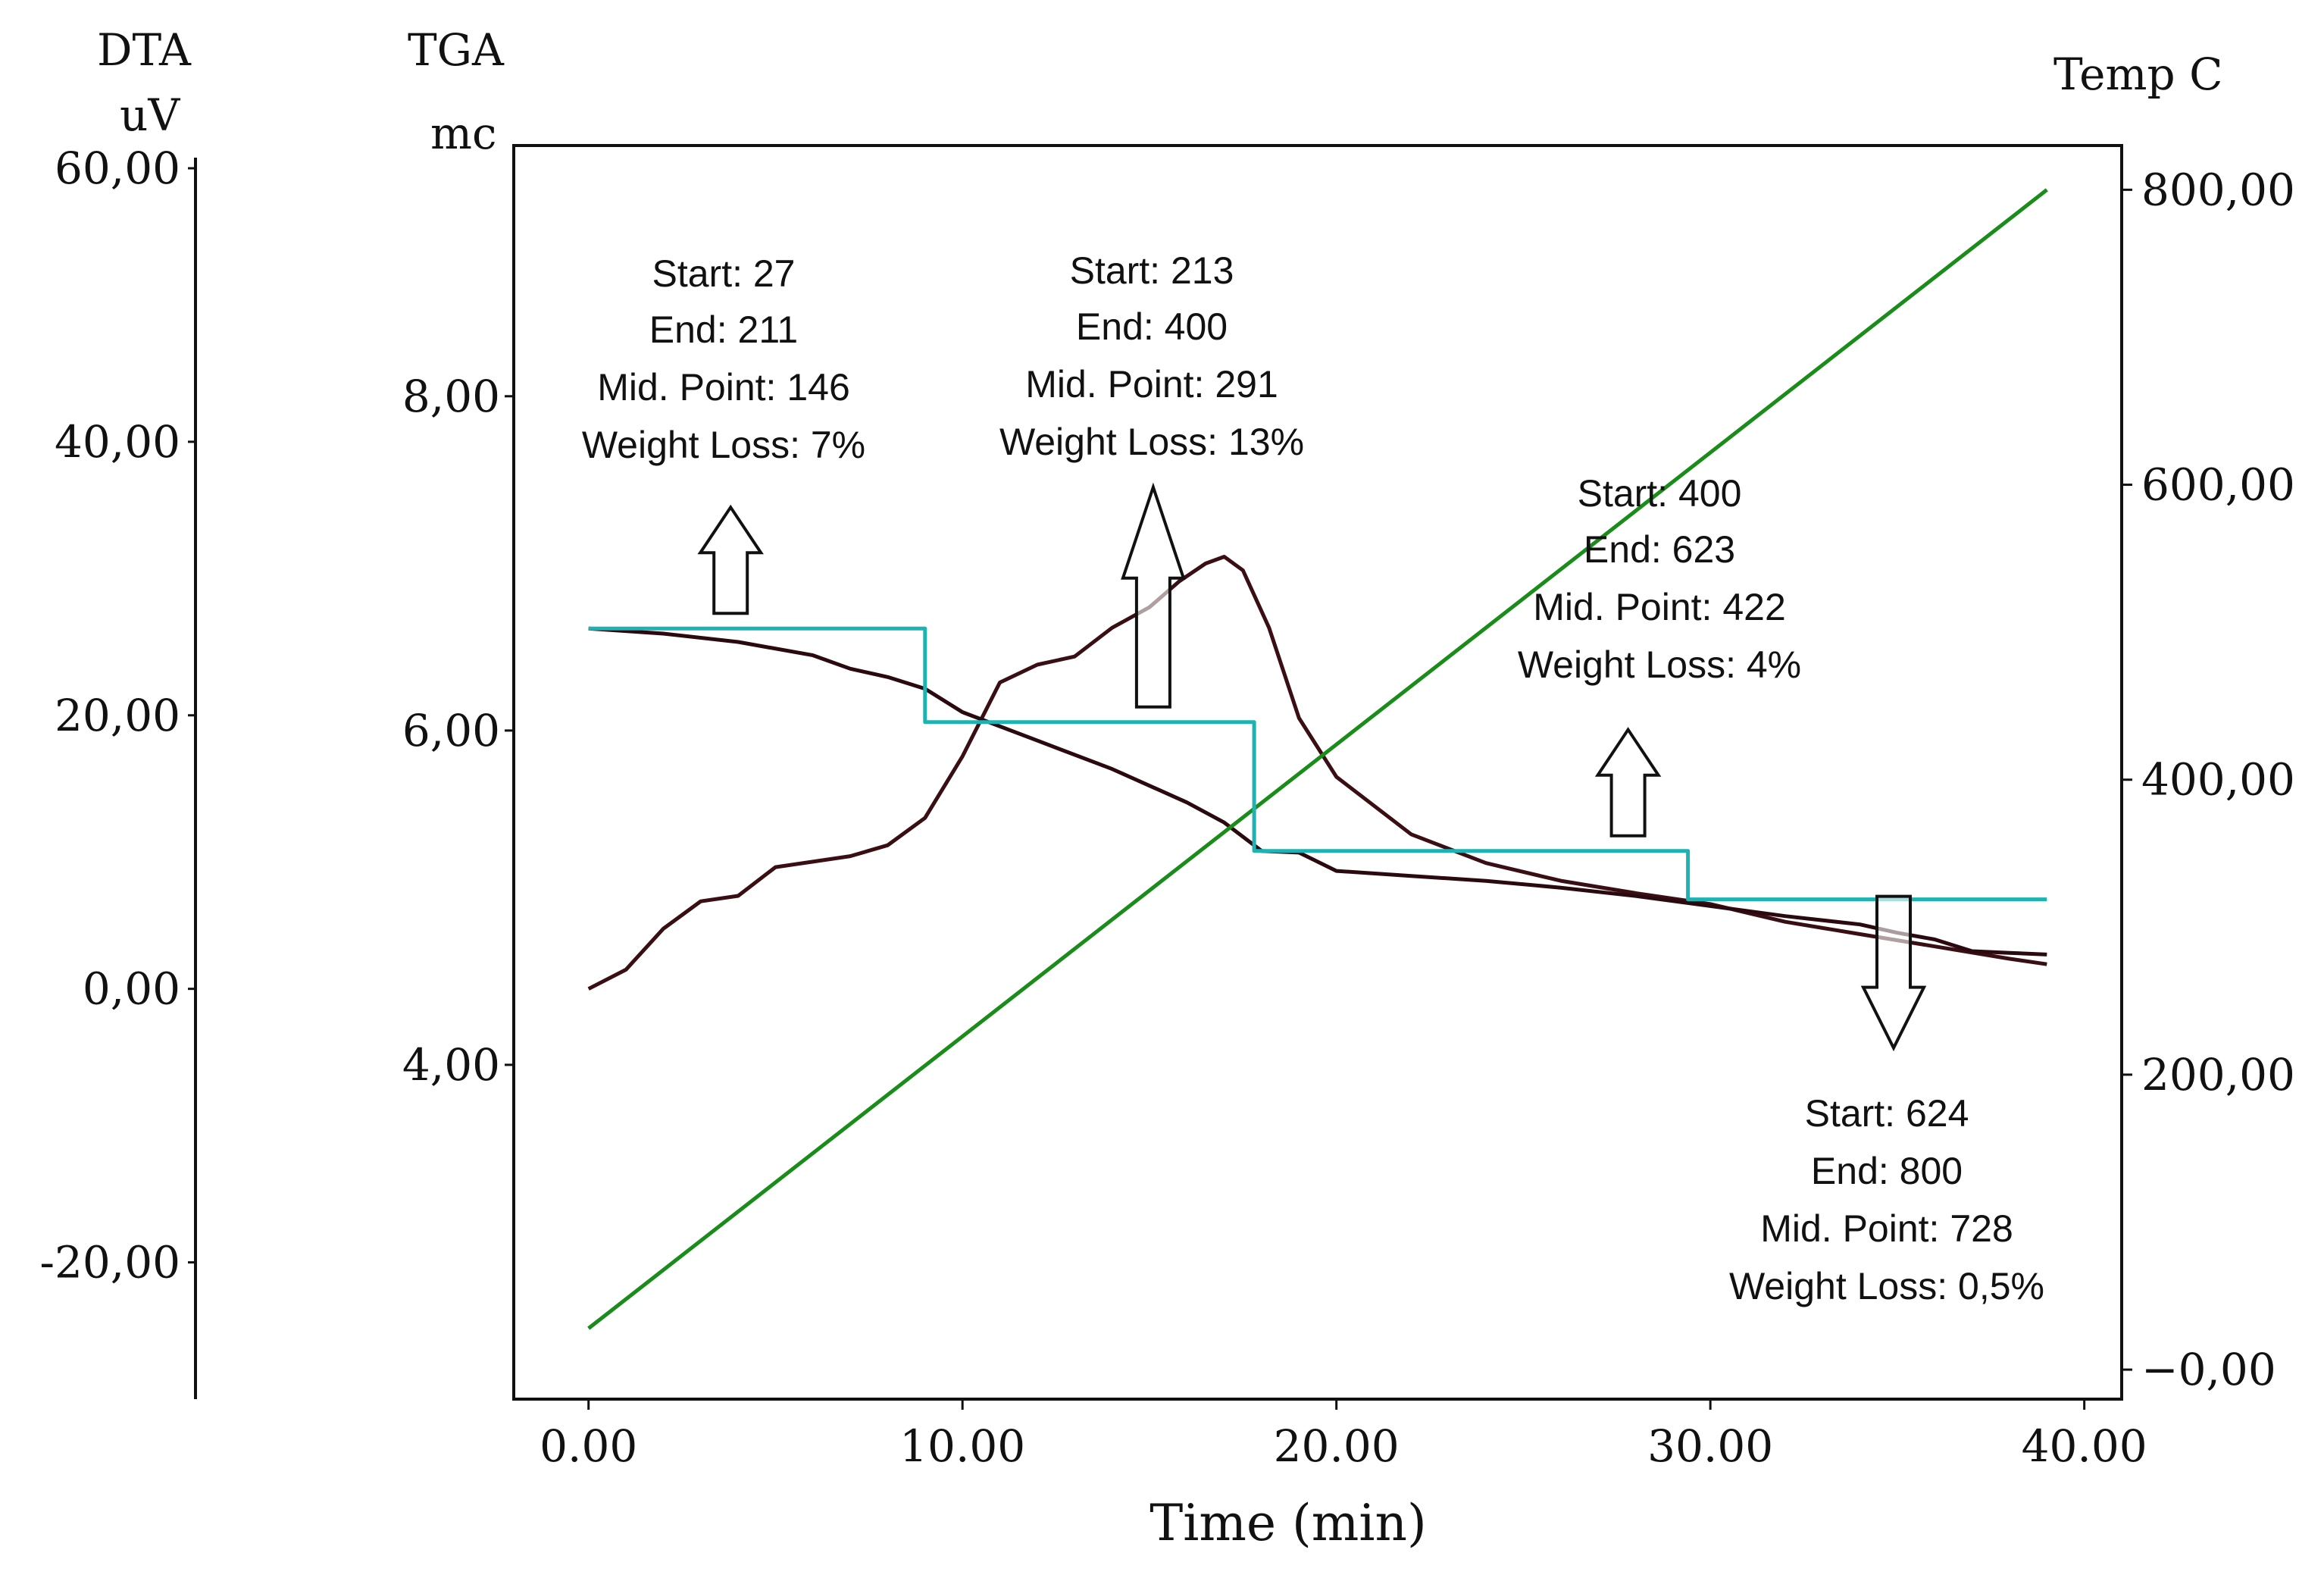 Image resolution: width=2324 pixels, height=1578 pixels. What do you see at coordinates (962, 1446) in the screenshot?
I see `x-tick-label: 10.00` at bounding box center [962, 1446].